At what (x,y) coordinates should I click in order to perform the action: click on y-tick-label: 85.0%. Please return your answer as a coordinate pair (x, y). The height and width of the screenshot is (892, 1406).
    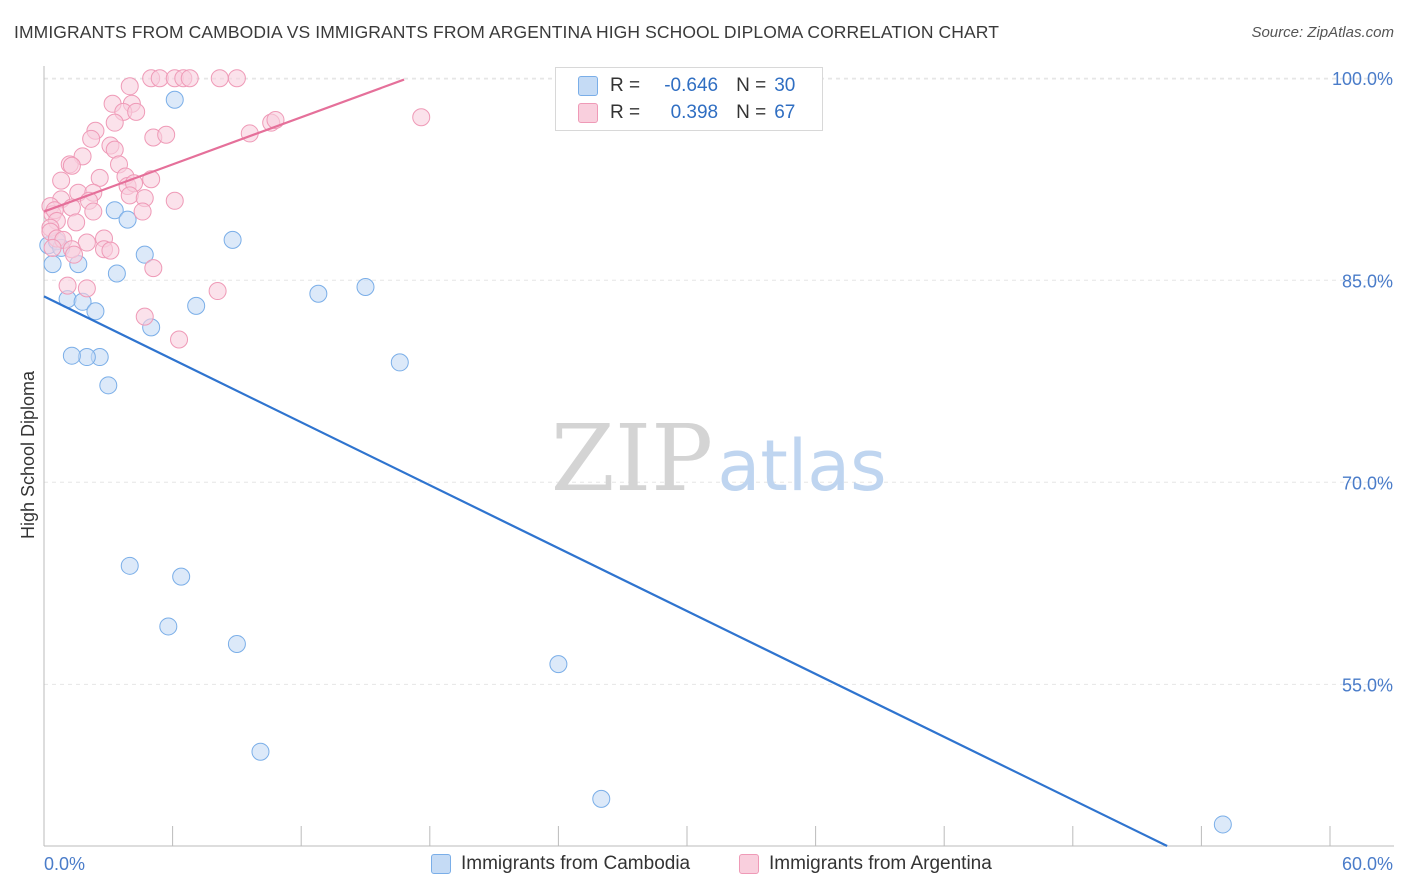
    Looking at the image, I should click on (1367, 281).